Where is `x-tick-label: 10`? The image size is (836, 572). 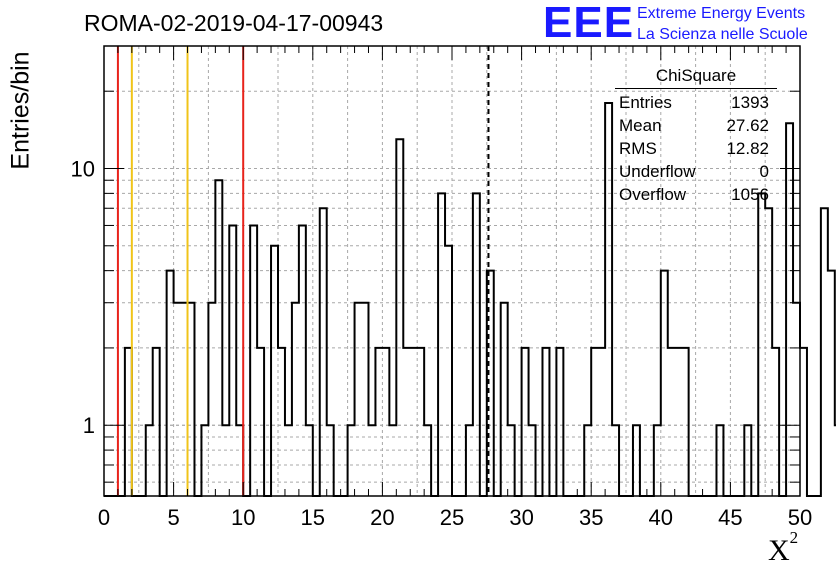
x-tick-label: 10 is located at coordinates (243, 517).